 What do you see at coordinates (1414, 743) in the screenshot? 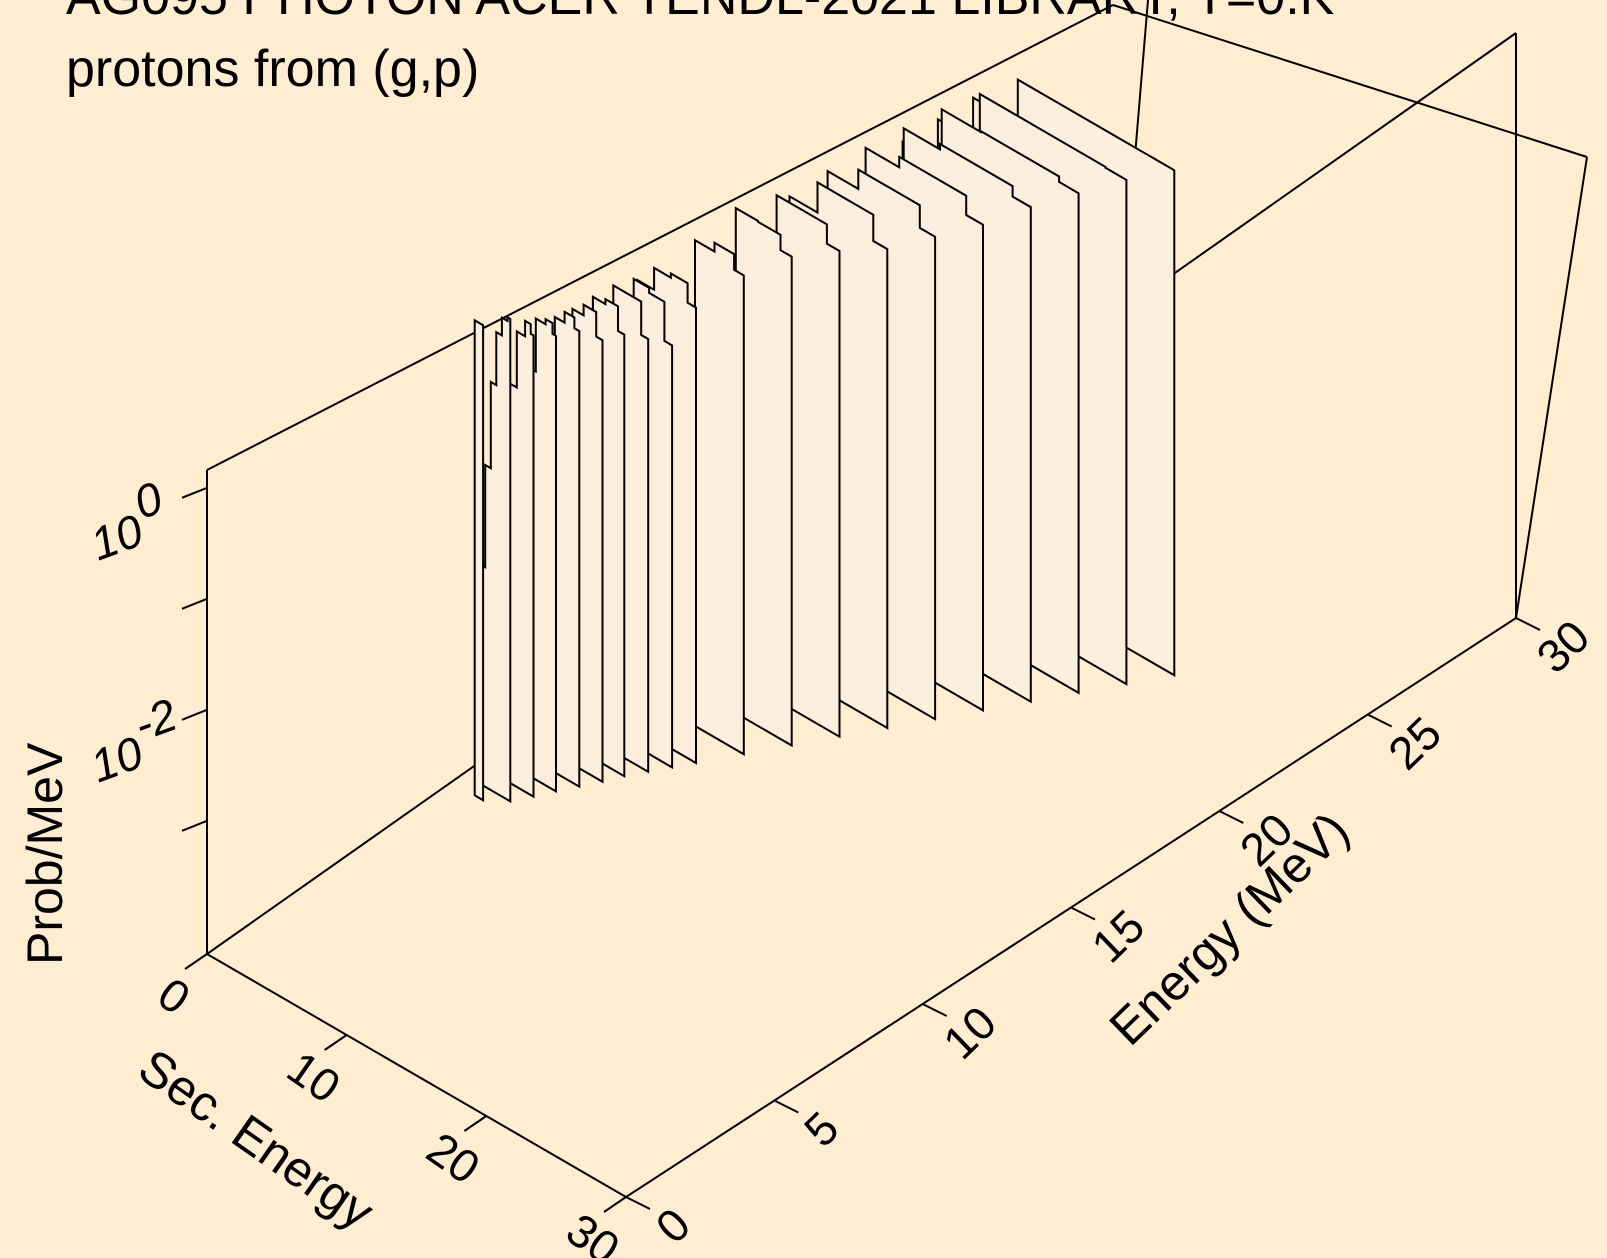
I see `y-tick-label-5: 25` at bounding box center [1414, 743].